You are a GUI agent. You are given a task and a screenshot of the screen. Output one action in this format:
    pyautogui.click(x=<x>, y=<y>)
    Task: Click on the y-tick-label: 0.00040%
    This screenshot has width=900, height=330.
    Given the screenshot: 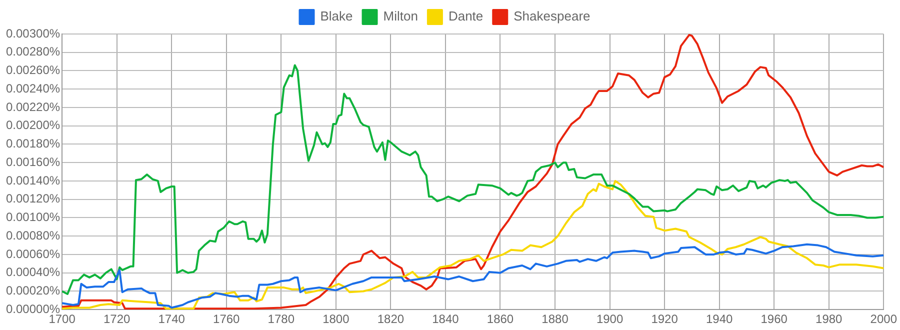 What is the action you would take?
    pyautogui.click(x=33, y=272)
    